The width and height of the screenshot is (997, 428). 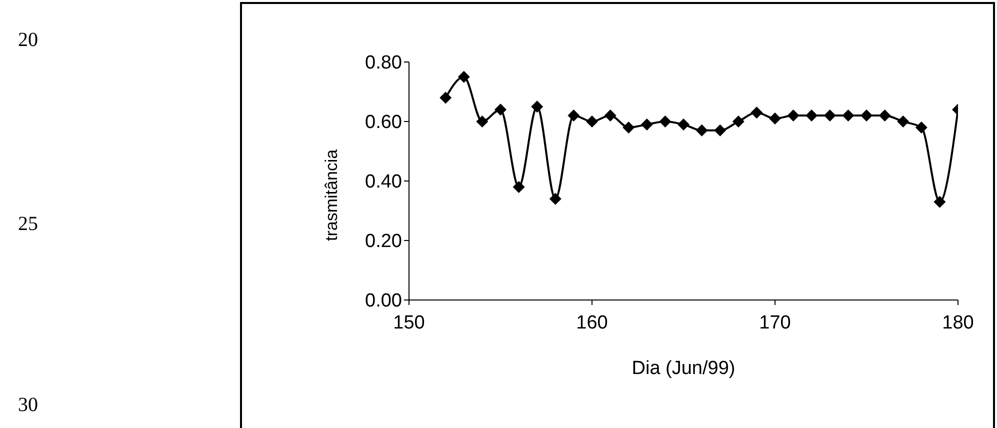 I want to click on x-tick-label: 160, so click(x=592, y=323).